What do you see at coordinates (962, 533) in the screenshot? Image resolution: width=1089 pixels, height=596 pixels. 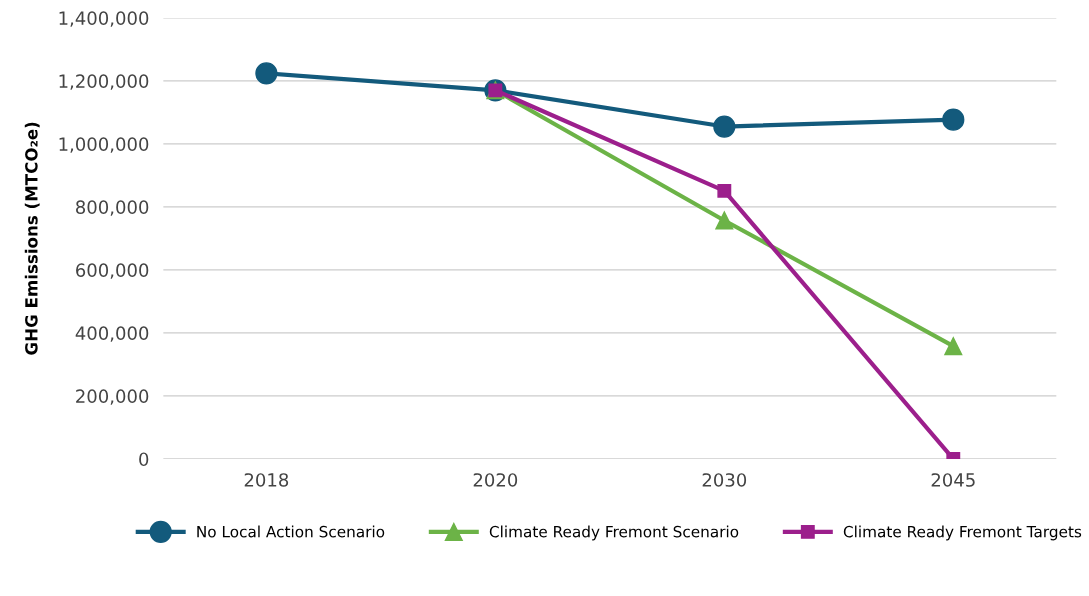 I see `legend-label: Climate Ready Fremont Targets` at bounding box center [962, 533].